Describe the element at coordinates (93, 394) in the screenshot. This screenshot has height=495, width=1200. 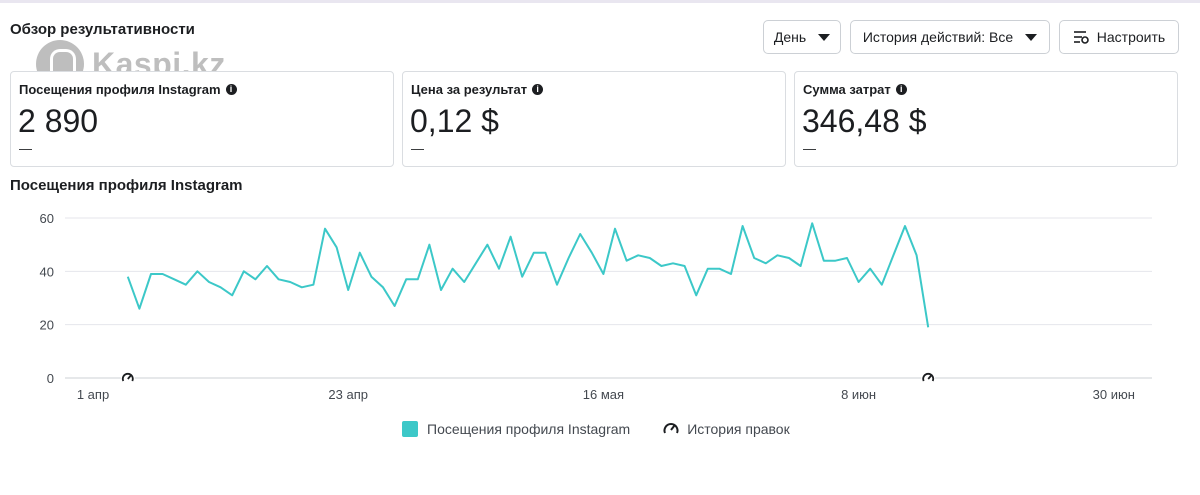
I see `x-tick-label: 1 апр` at that location.